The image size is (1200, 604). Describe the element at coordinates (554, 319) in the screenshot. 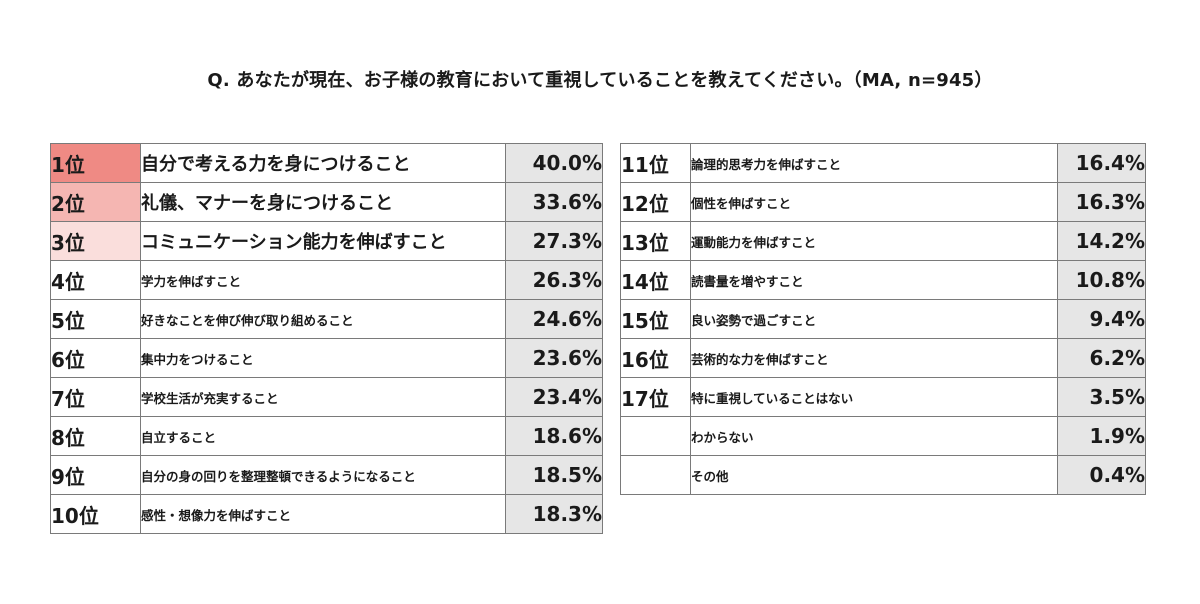

I see `value-label: 24.6%` at that location.